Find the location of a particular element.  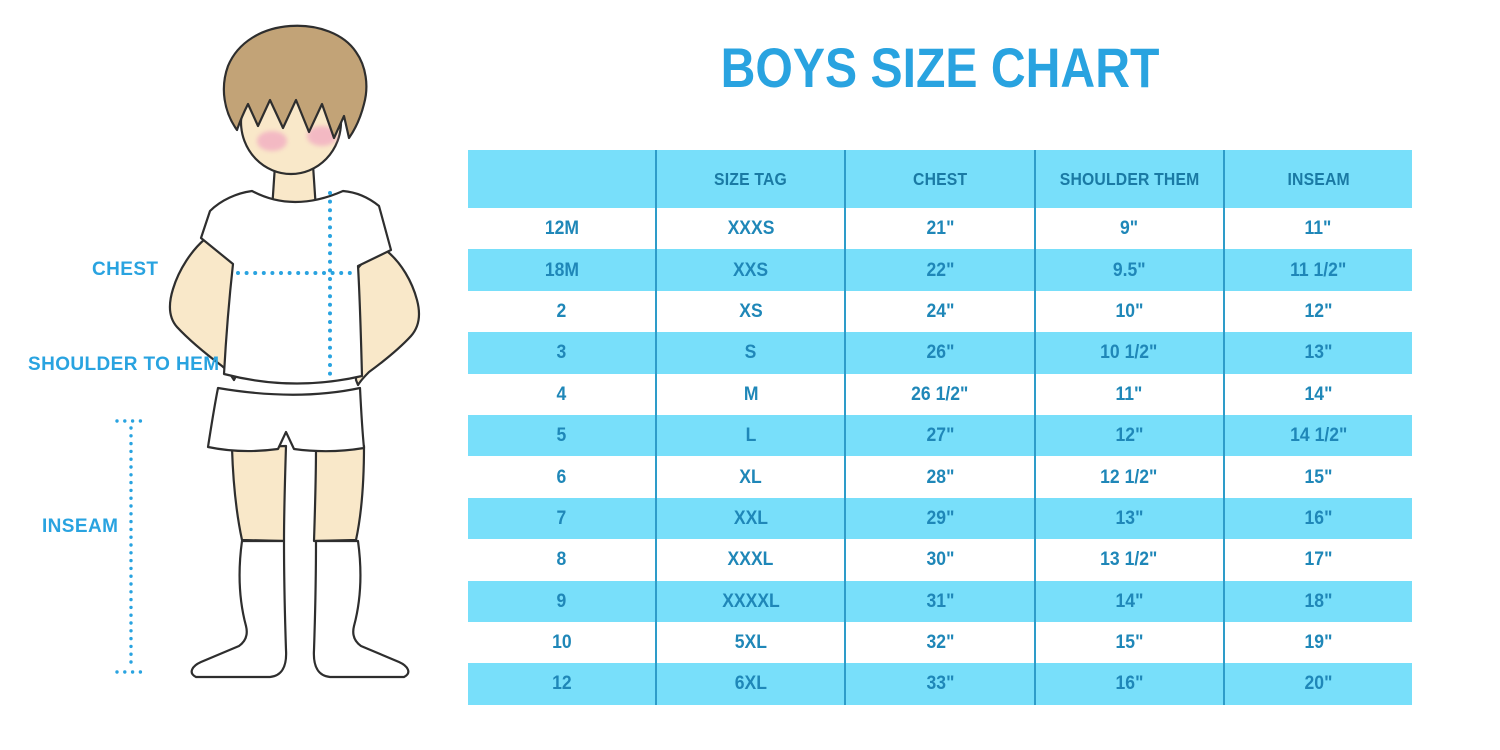

table-cell: XXS is located at coordinates (749, 270).